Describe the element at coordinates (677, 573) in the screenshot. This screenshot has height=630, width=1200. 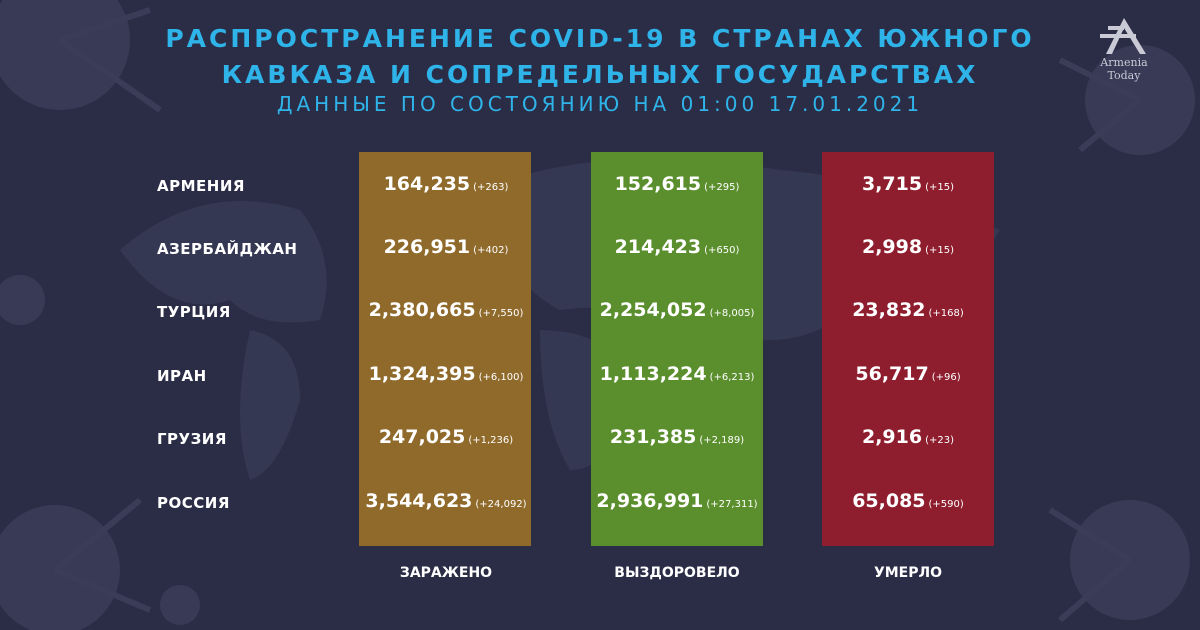
I see `column-header-recovered: ВЫЗДОРОВЕЛО` at that location.